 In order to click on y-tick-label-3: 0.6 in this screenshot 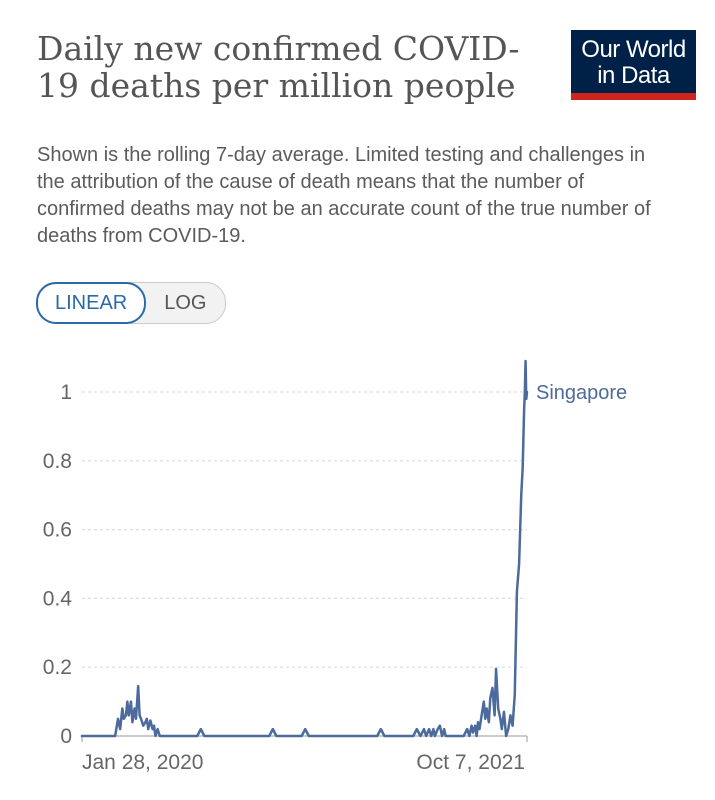, I will do `click(57, 530)`.